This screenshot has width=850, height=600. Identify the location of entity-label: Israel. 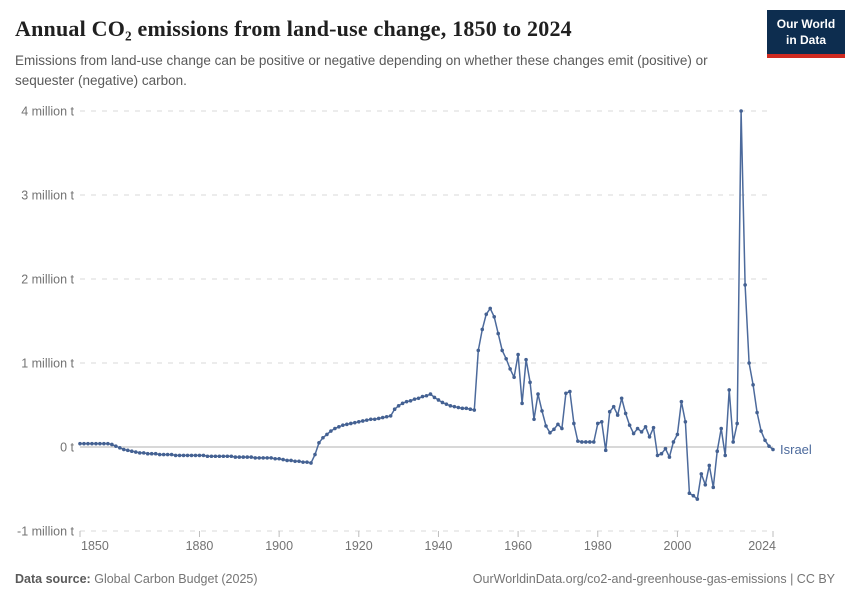
(796, 449).